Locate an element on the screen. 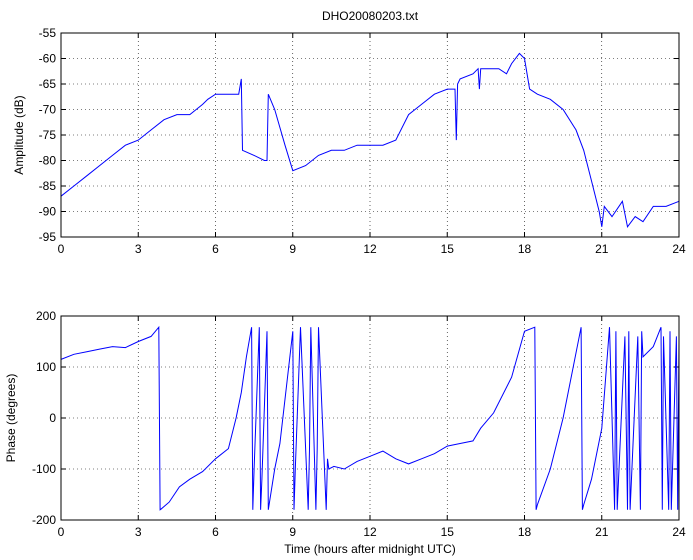  phase-y-tick-label: 100 is located at coordinates (46, 367).